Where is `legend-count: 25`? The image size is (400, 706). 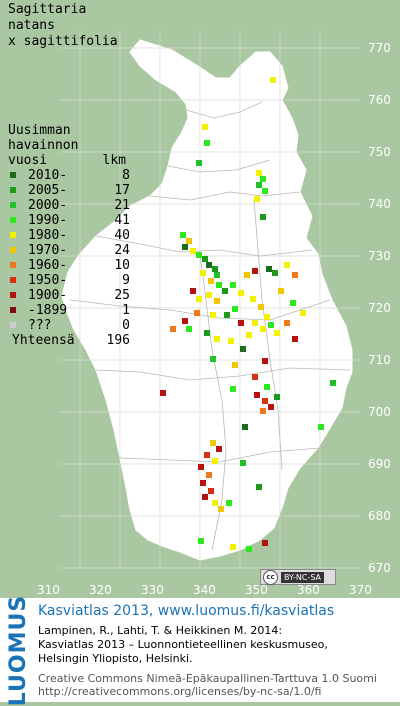 legend-count: 25 is located at coordinates (122, 295).